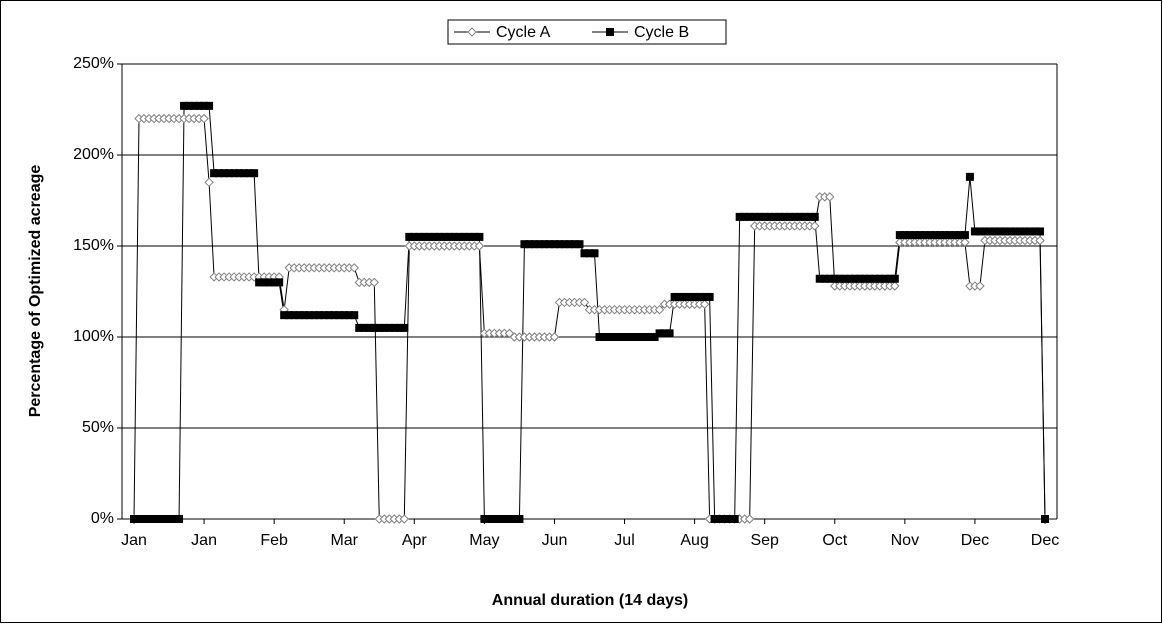 This screenshot has height=629, width=1163. Describe the element at coordinates (590, 600) in the screenshot. I see `x-axis-title: Annual duration (14 days)` at that location.